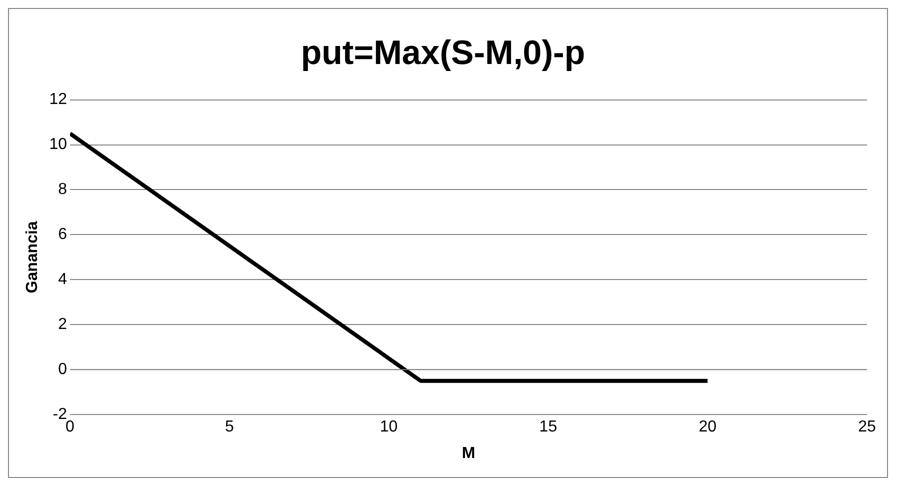 The image size is (904, 489). Describe the element at coordinates (229, 427) in the screenshot. I see `x-tick-label: 5` at that location.